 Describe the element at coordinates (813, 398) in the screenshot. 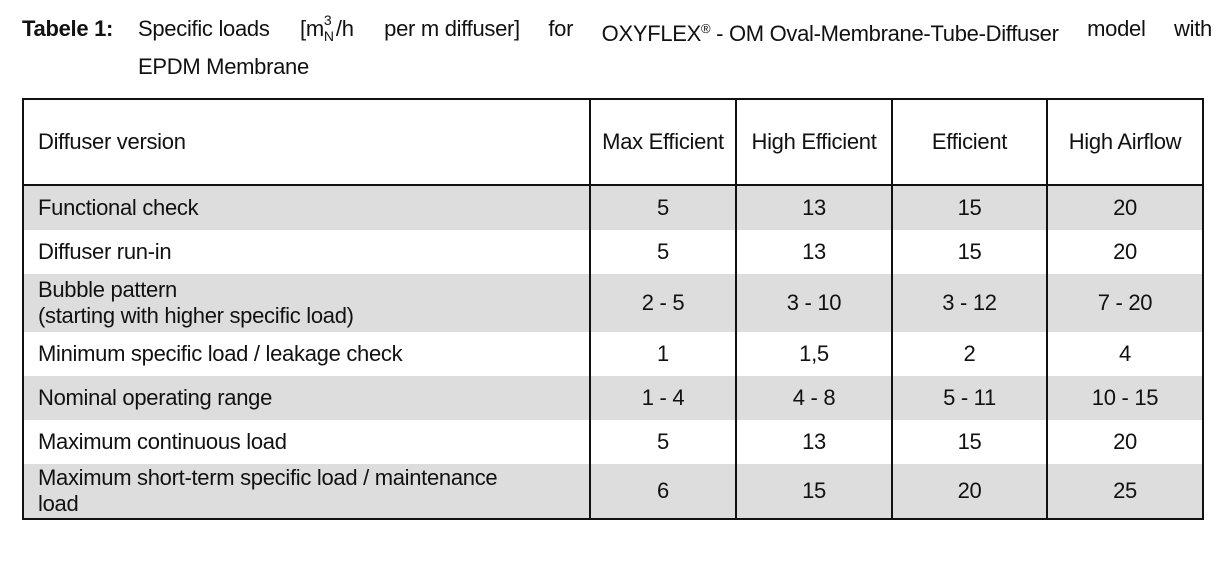

I see `cell-value: 4 - 8` at that location.